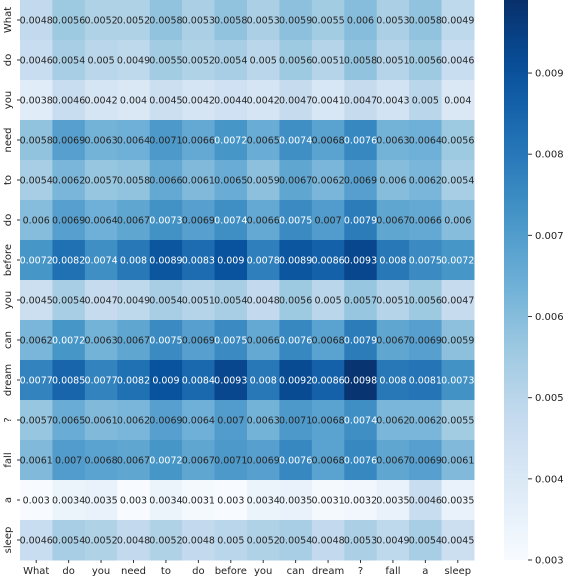  I want to click on cell-value-label: 0.0044, so click(230, 101).